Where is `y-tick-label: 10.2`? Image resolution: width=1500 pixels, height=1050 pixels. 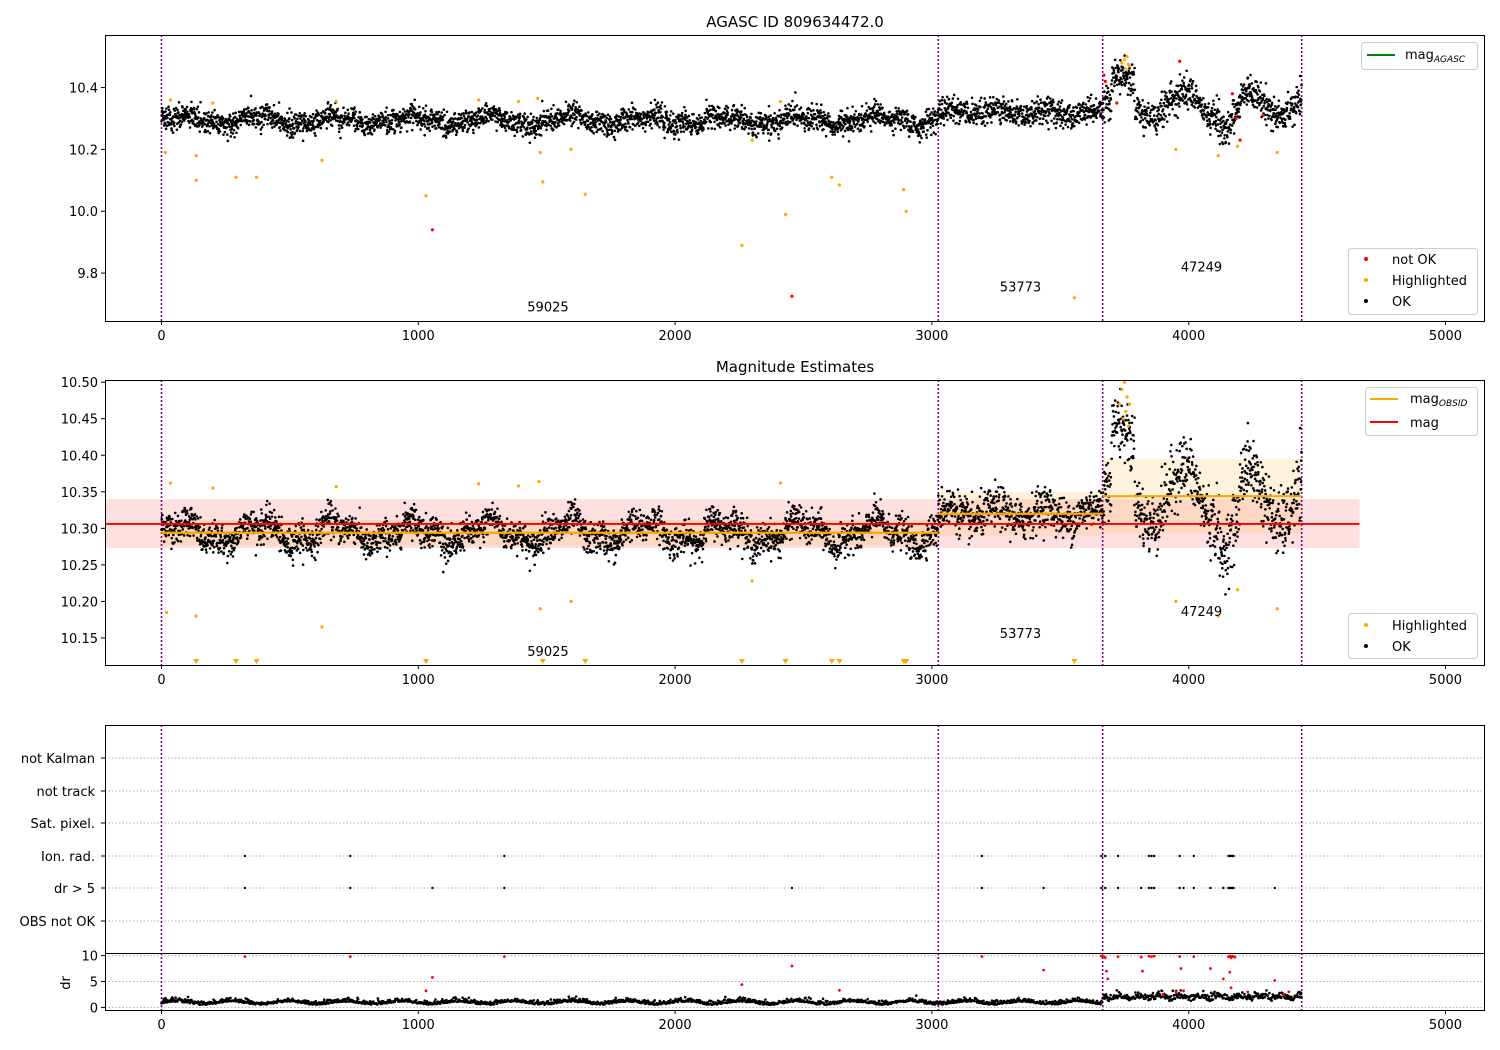
y-tick-label: 10.2 is located at coordinates (83, 150).